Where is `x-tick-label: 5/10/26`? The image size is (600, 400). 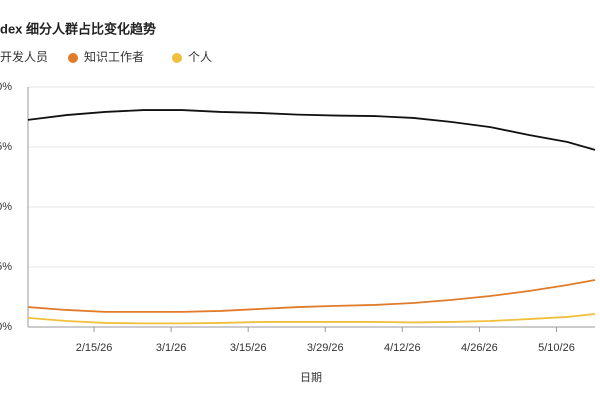
x-tick-label: 5/10/26 is located at coordinates (556, 348).